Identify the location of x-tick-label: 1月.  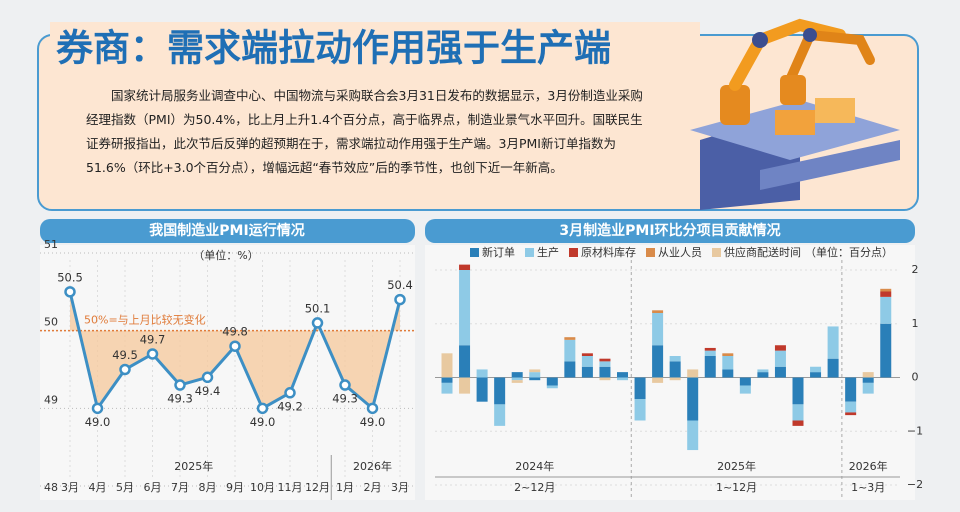
(345, 487).